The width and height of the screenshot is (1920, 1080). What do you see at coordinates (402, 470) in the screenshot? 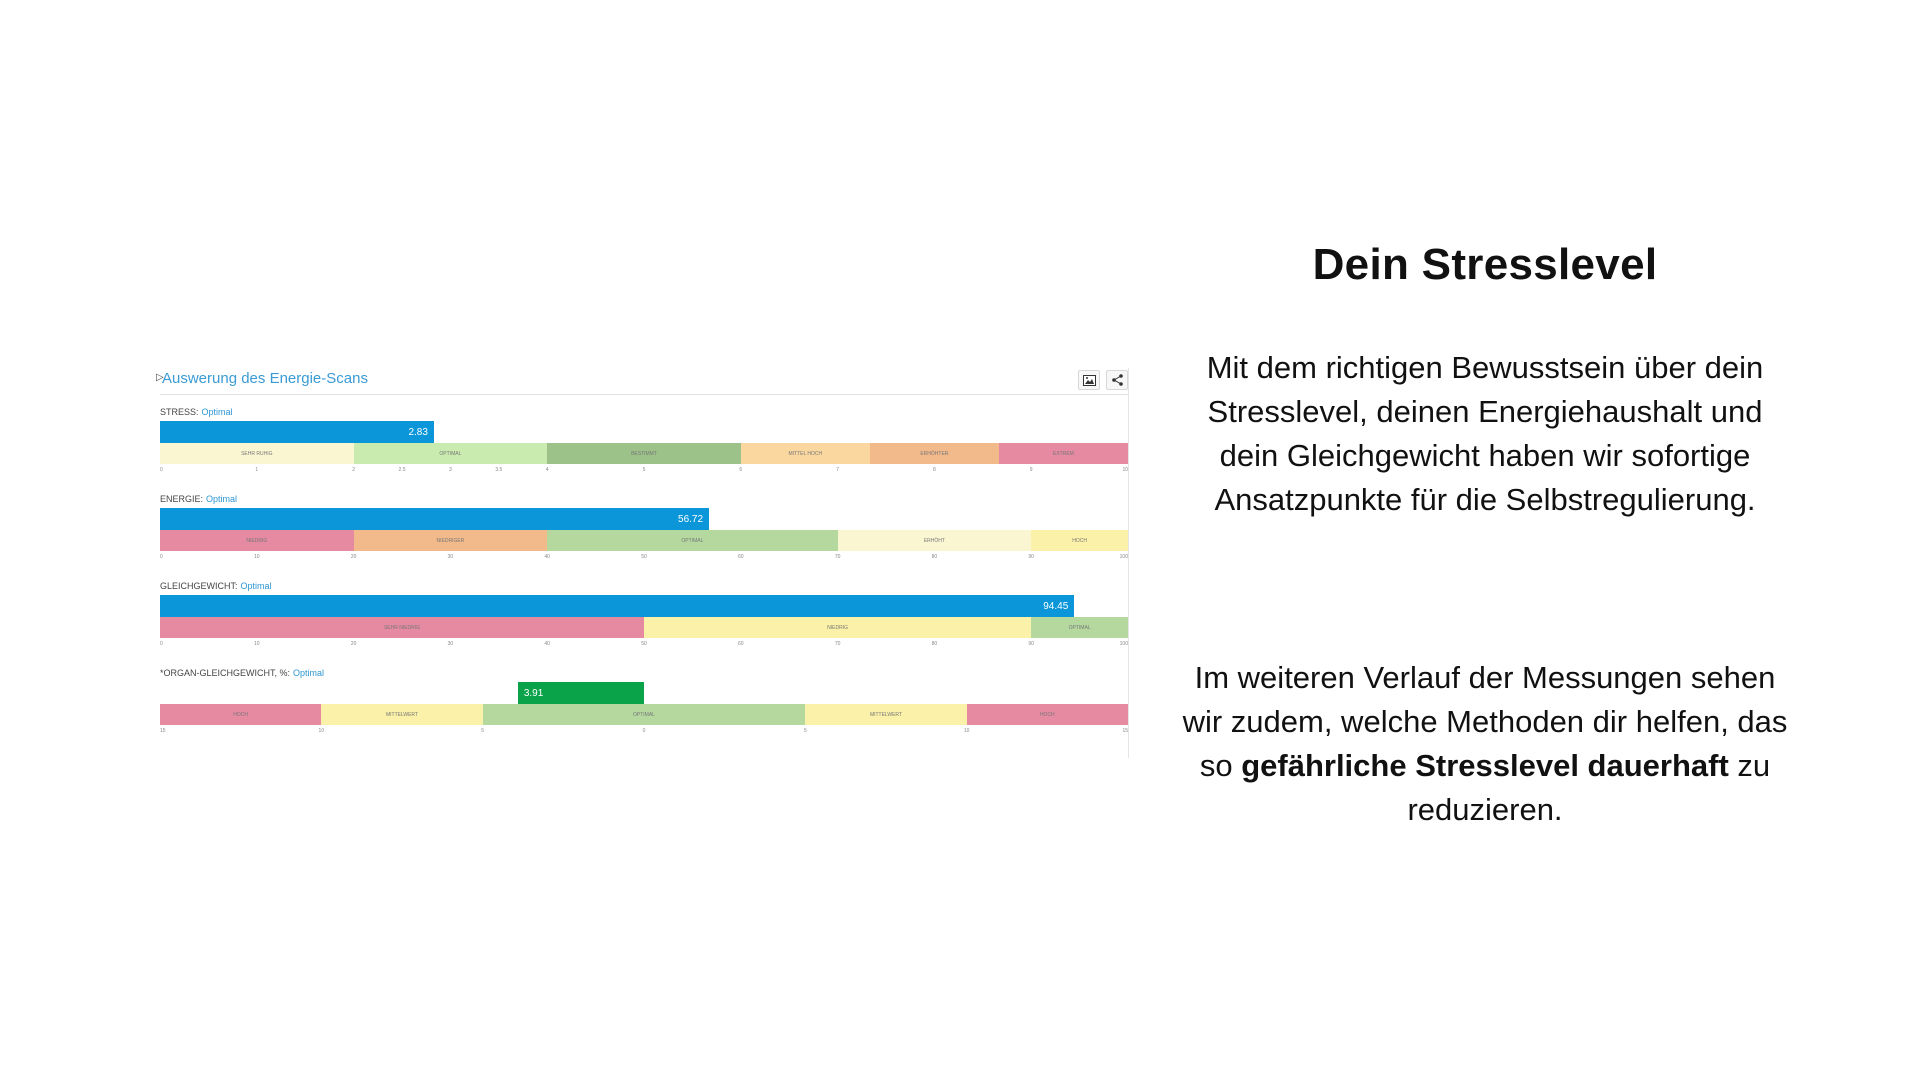
I see `tick-label: 2.5` at bounding box center [402, 470].